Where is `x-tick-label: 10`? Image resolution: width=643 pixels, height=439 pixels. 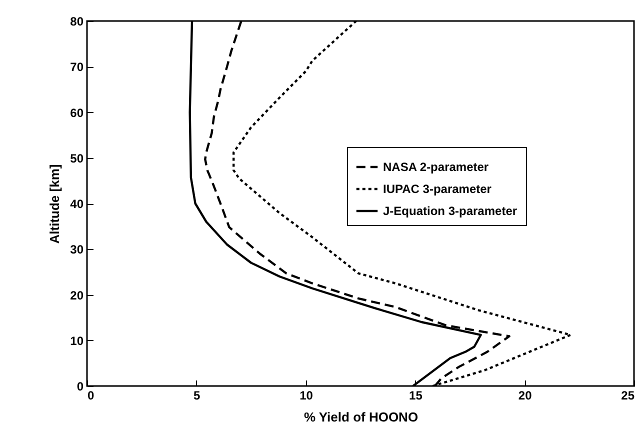 x-tick-label: 10 is located at coordinates (307, 395).